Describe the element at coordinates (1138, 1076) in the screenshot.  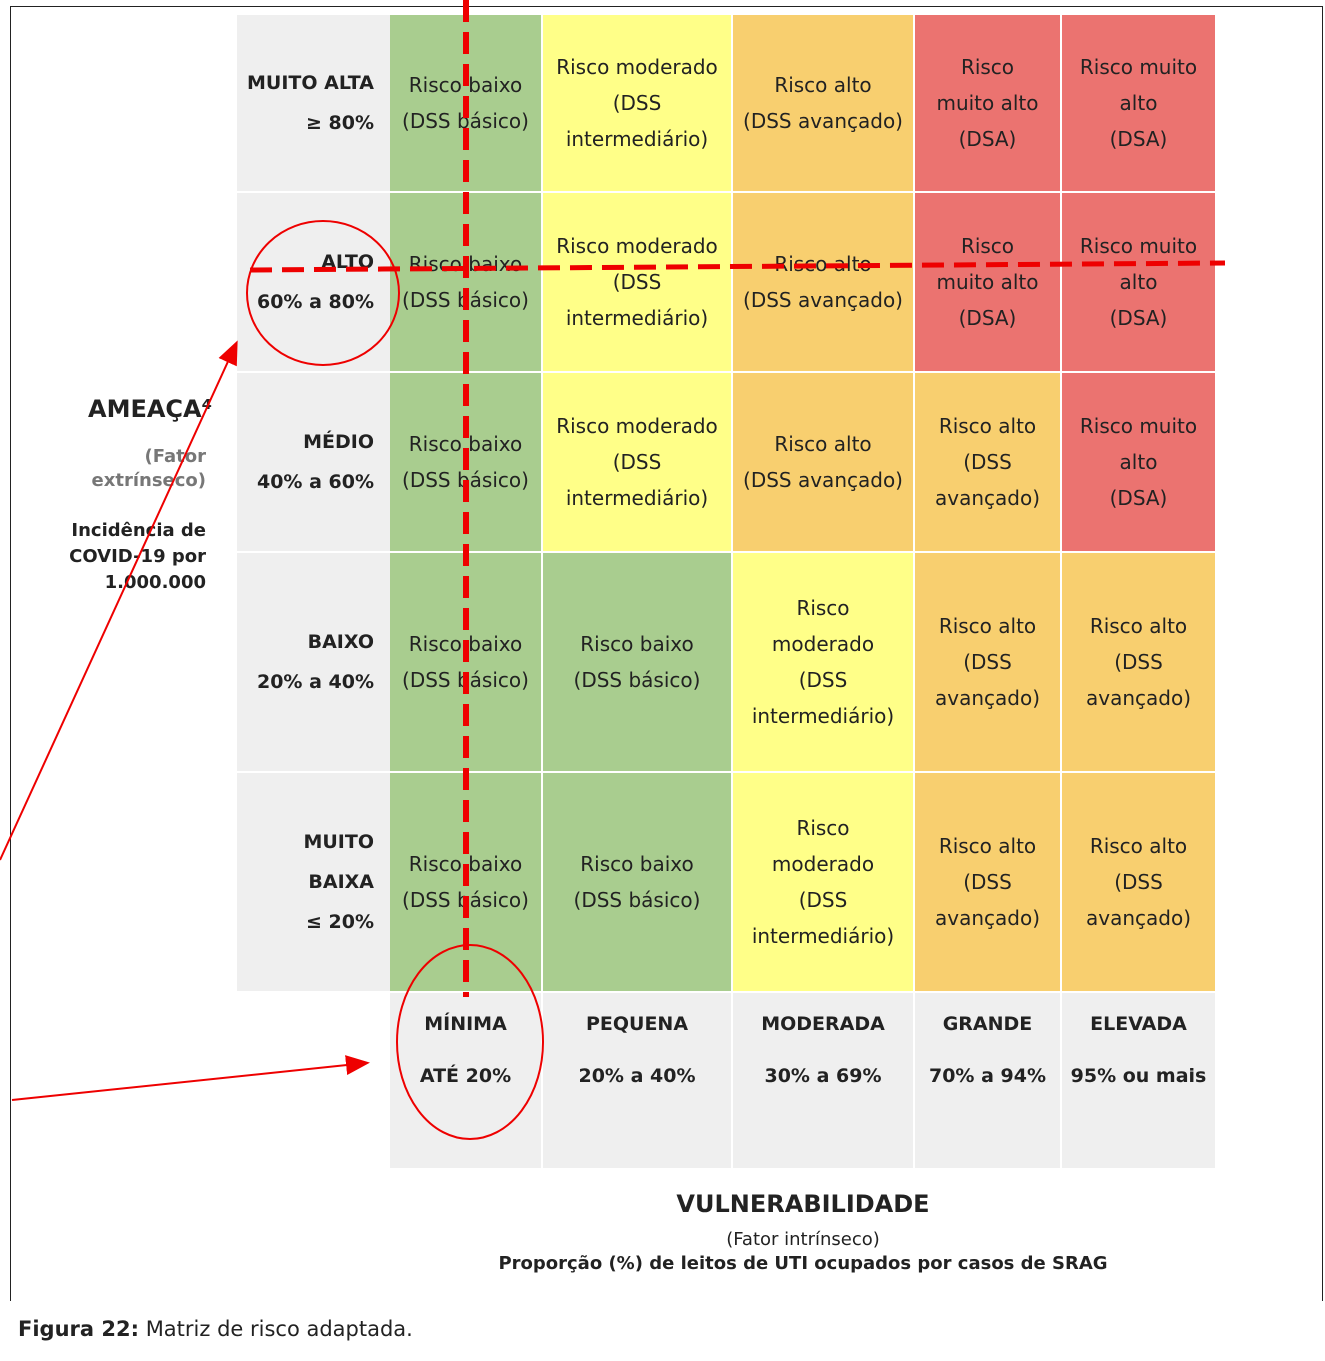
I see `column-label-line: 95% ou mais` at that location.